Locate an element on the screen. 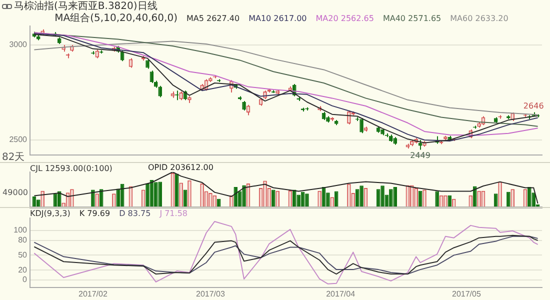 This screenshot has height=300, width=550. text: 49000 is located at coordinates (15, 192).